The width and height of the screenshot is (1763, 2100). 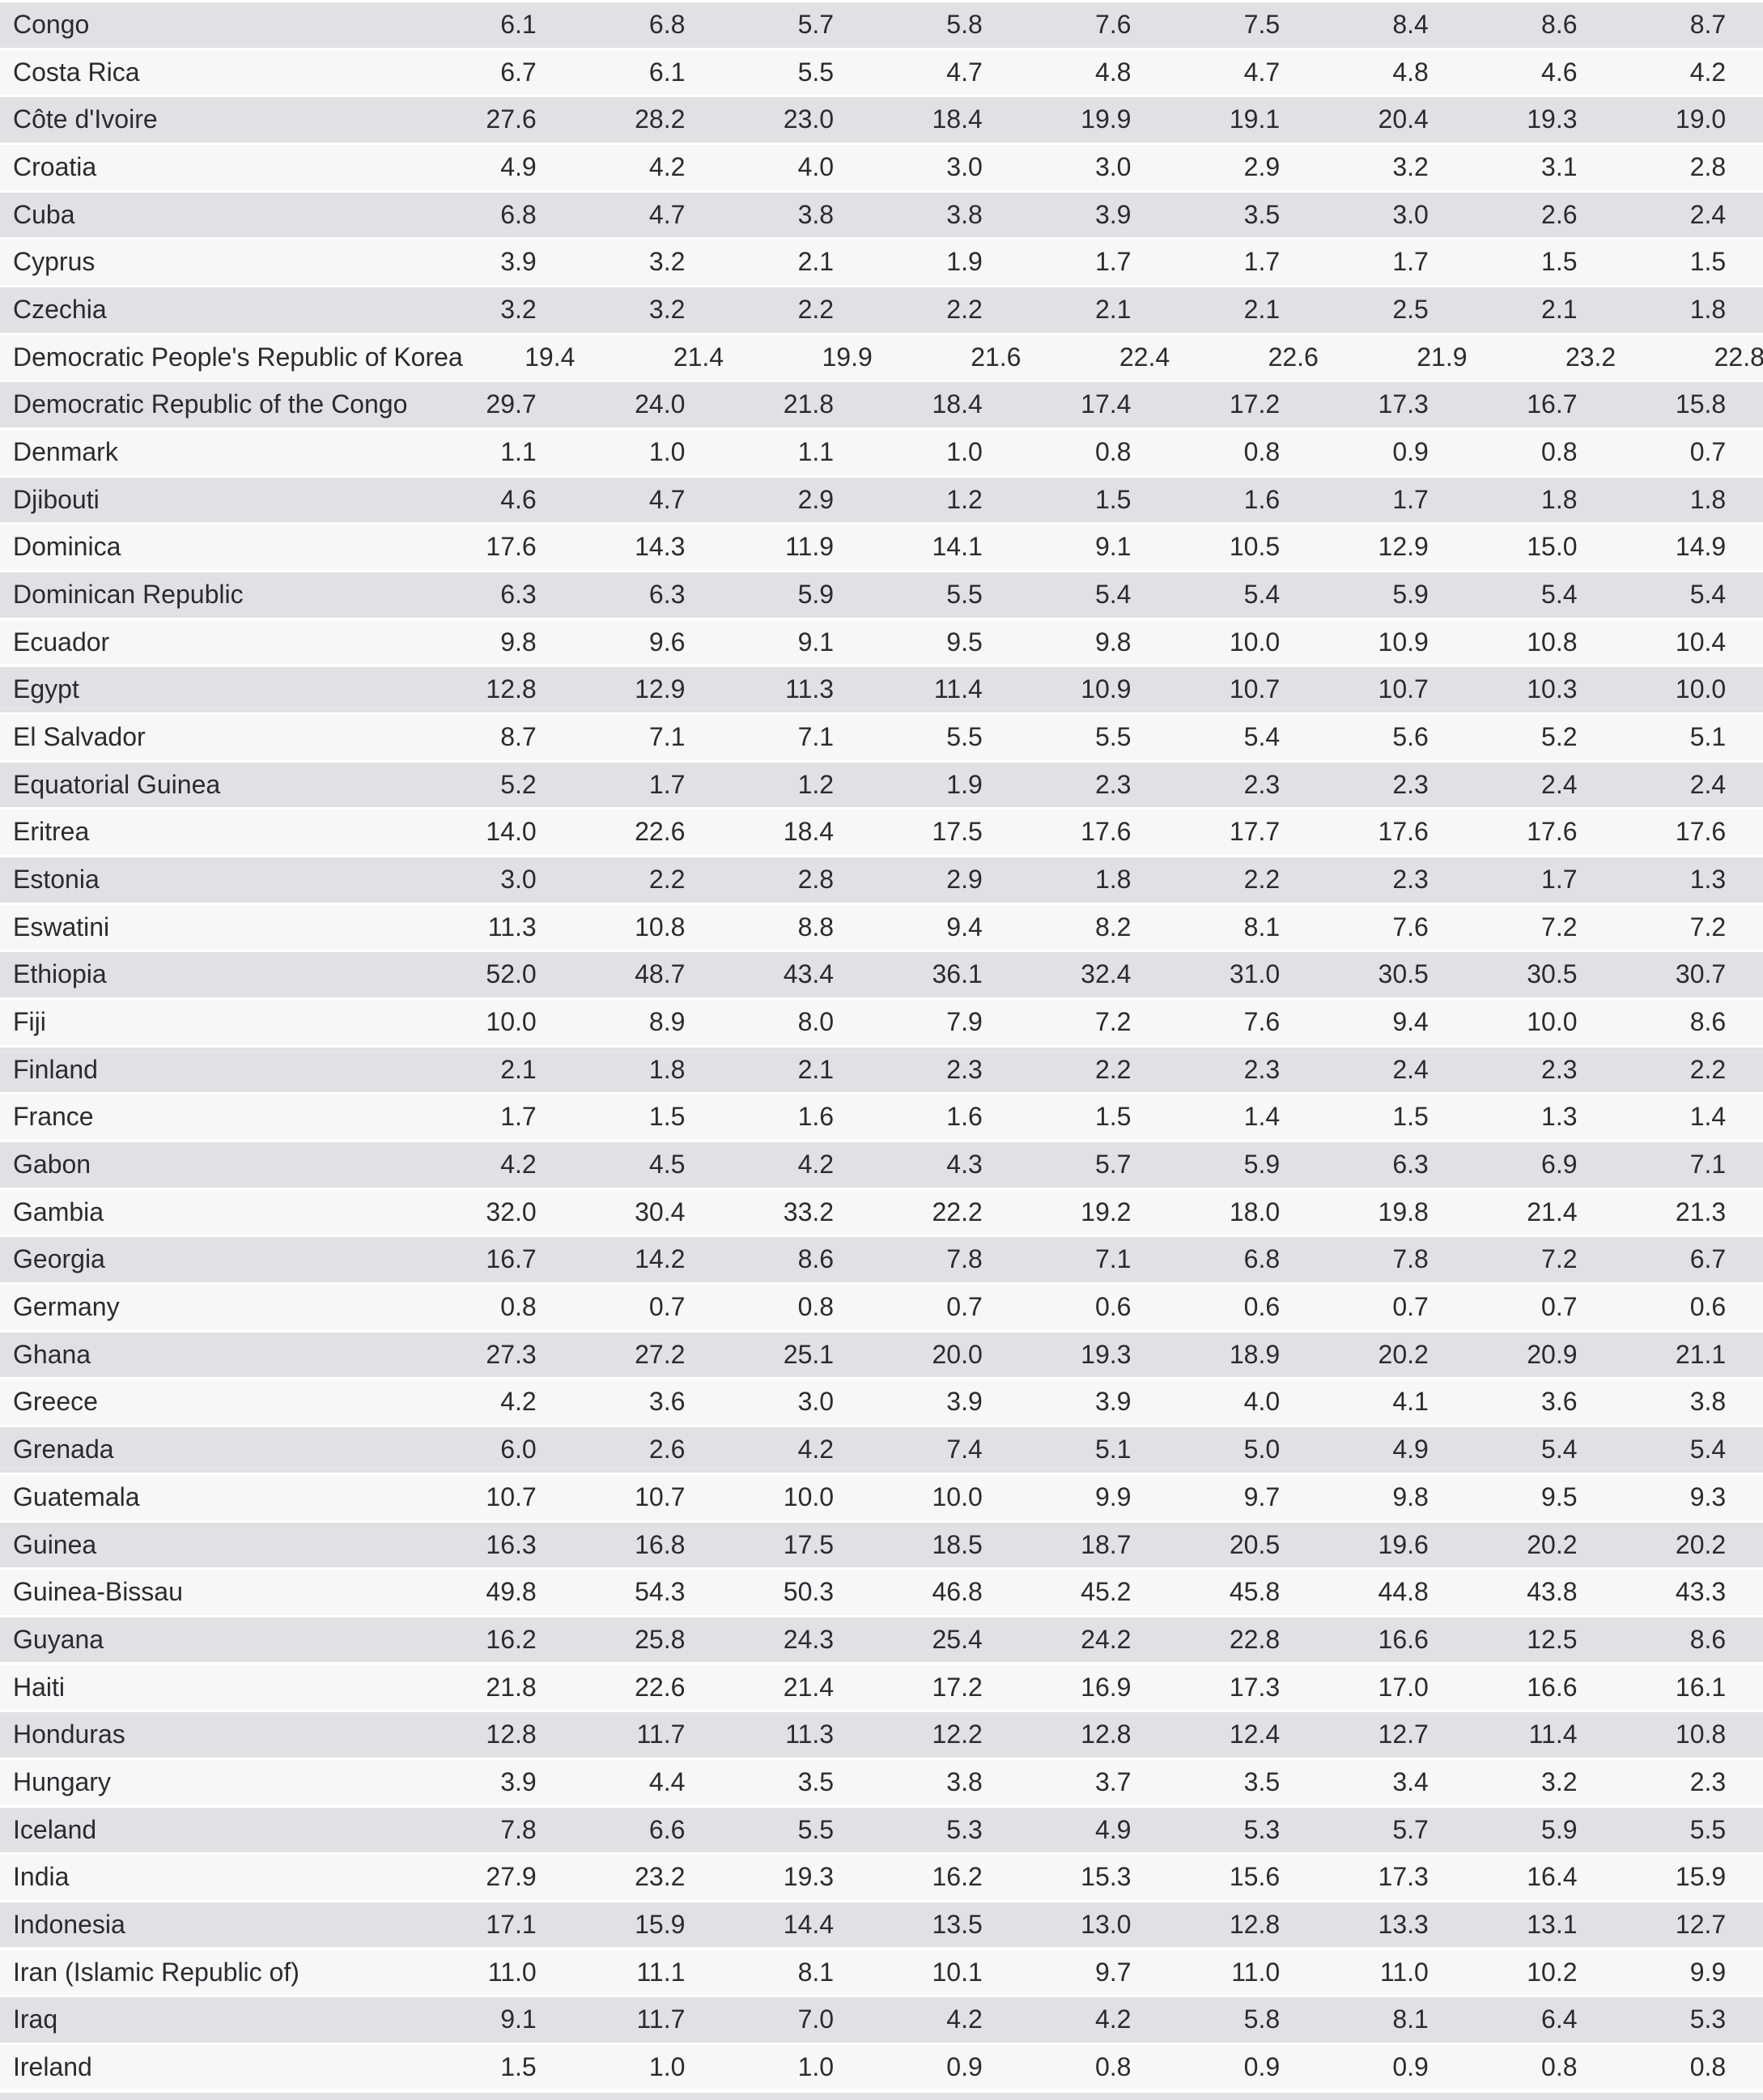 I want to click on value-cell: 27.3, so click(x=511, y=1354).